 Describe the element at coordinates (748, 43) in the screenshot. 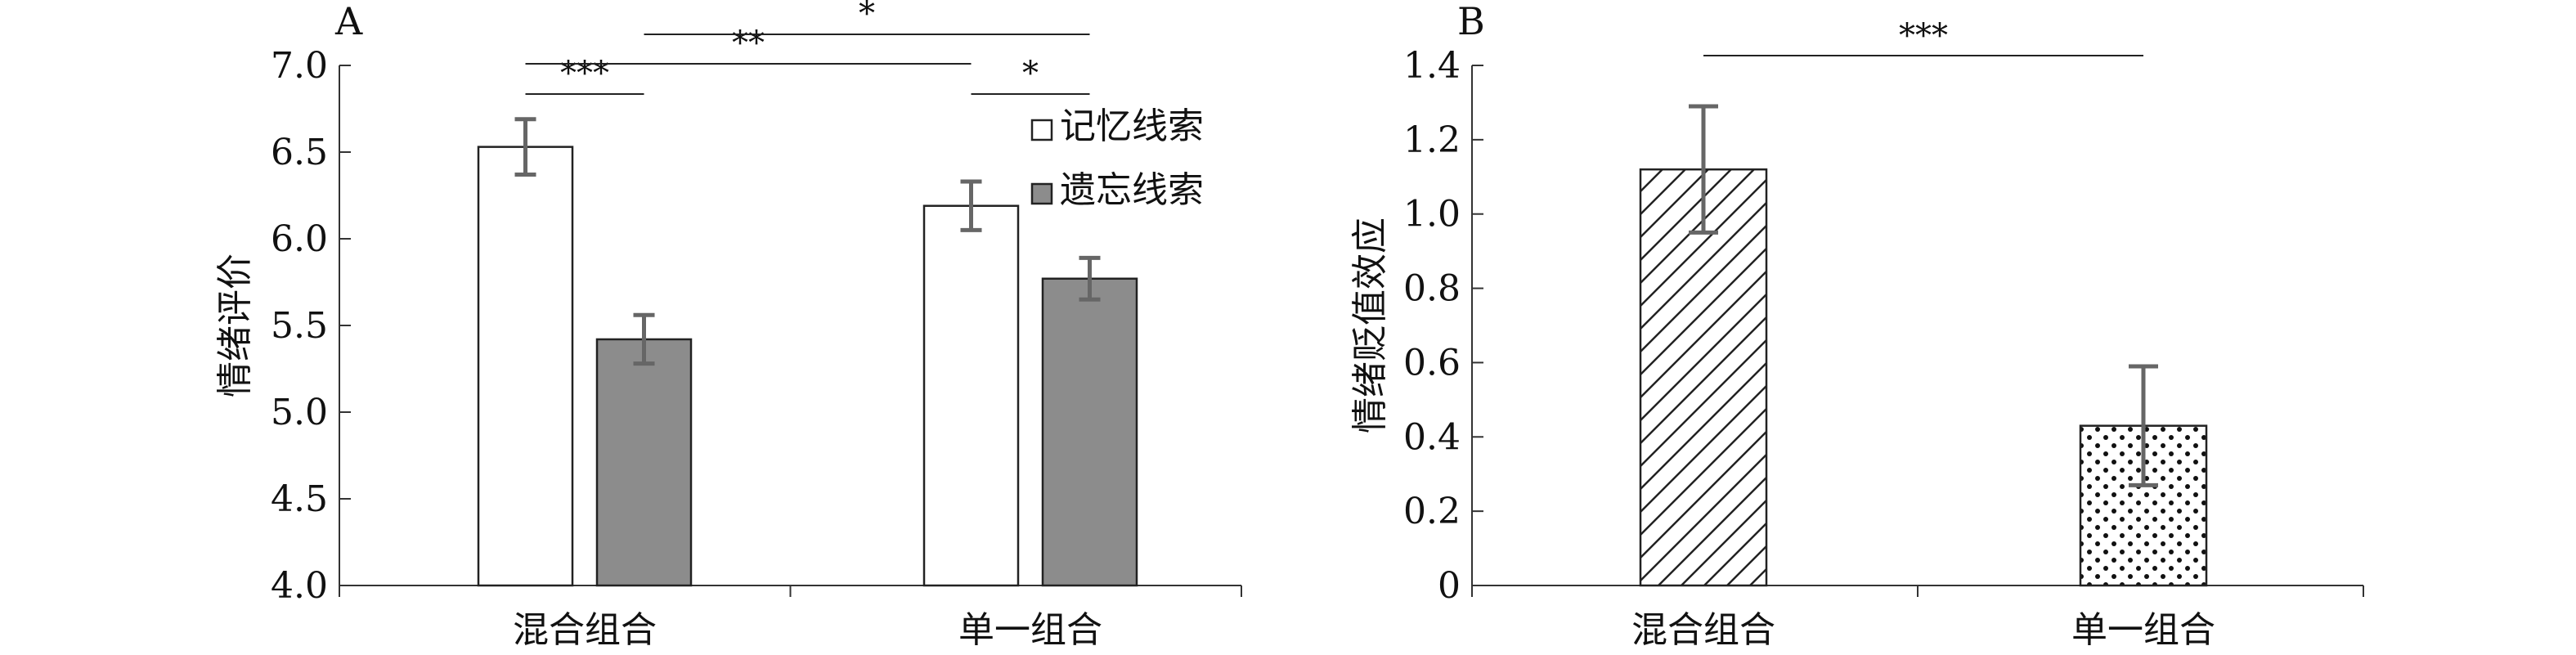

I see `panel-a-significance-label: **` at that location.